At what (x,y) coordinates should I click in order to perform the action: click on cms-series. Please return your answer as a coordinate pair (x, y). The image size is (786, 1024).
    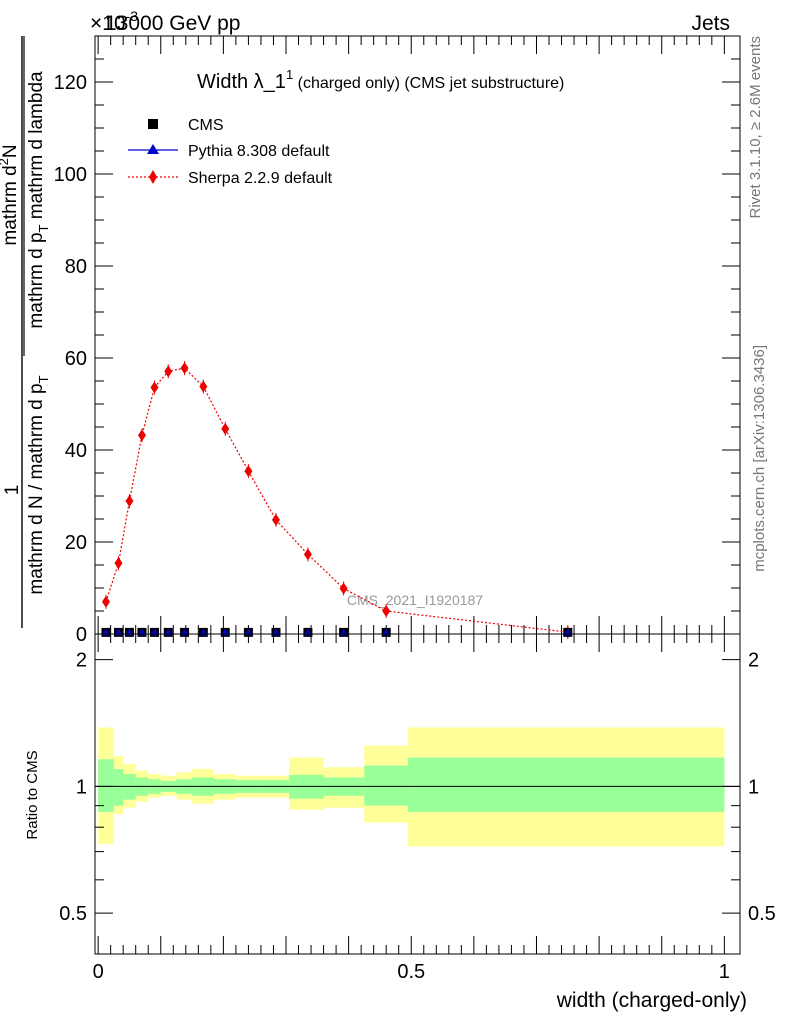
    Looking at the image, I should click on (337, 632).